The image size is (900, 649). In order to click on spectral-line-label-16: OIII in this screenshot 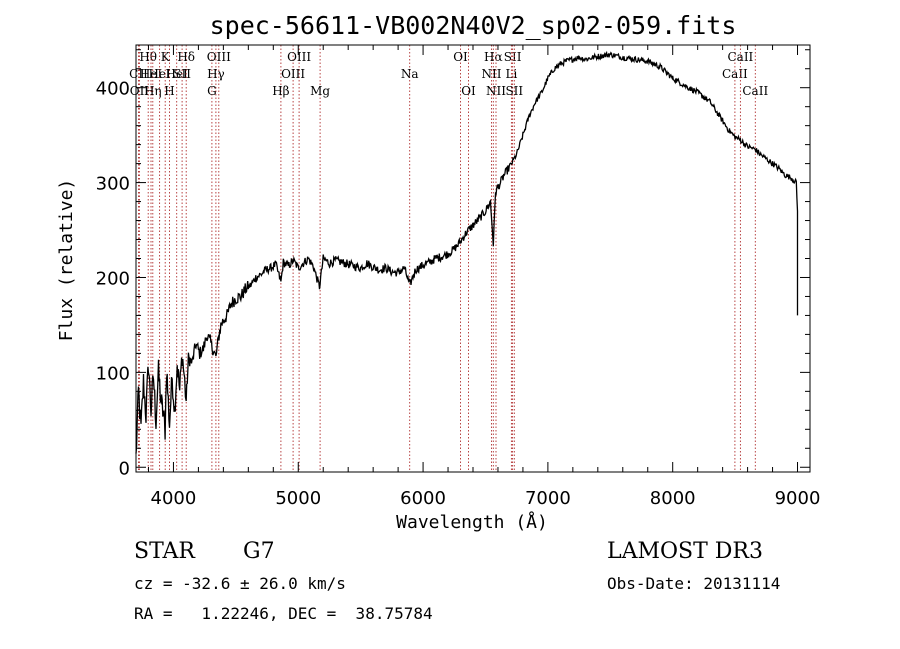, I will do `click(299, 57)`.